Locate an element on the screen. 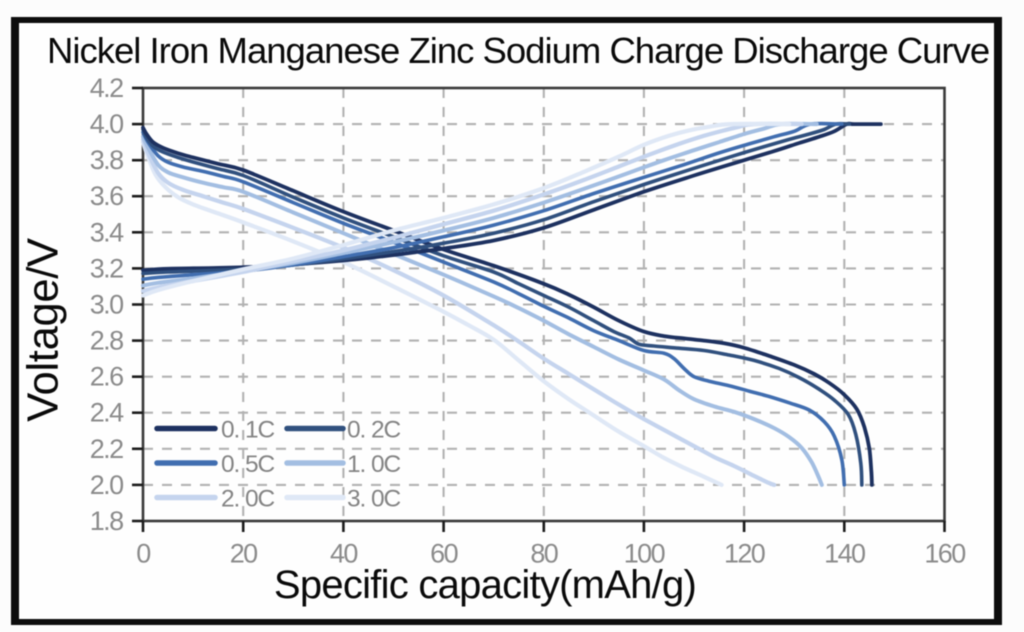 The height and width of the screenshot is (632, 1024). svg-text: 3.0 is located at coordinates (106, 305).